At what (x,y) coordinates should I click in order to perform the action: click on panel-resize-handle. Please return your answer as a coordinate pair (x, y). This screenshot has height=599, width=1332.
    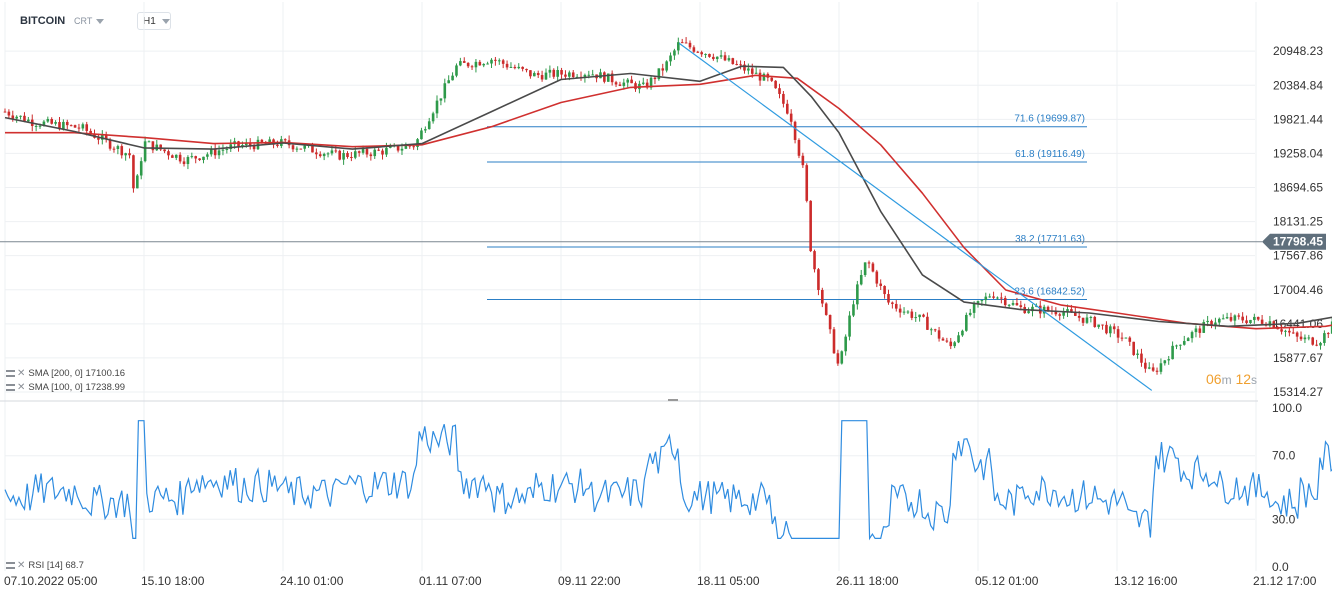
    Looking at the image, I should click on (673, 400).